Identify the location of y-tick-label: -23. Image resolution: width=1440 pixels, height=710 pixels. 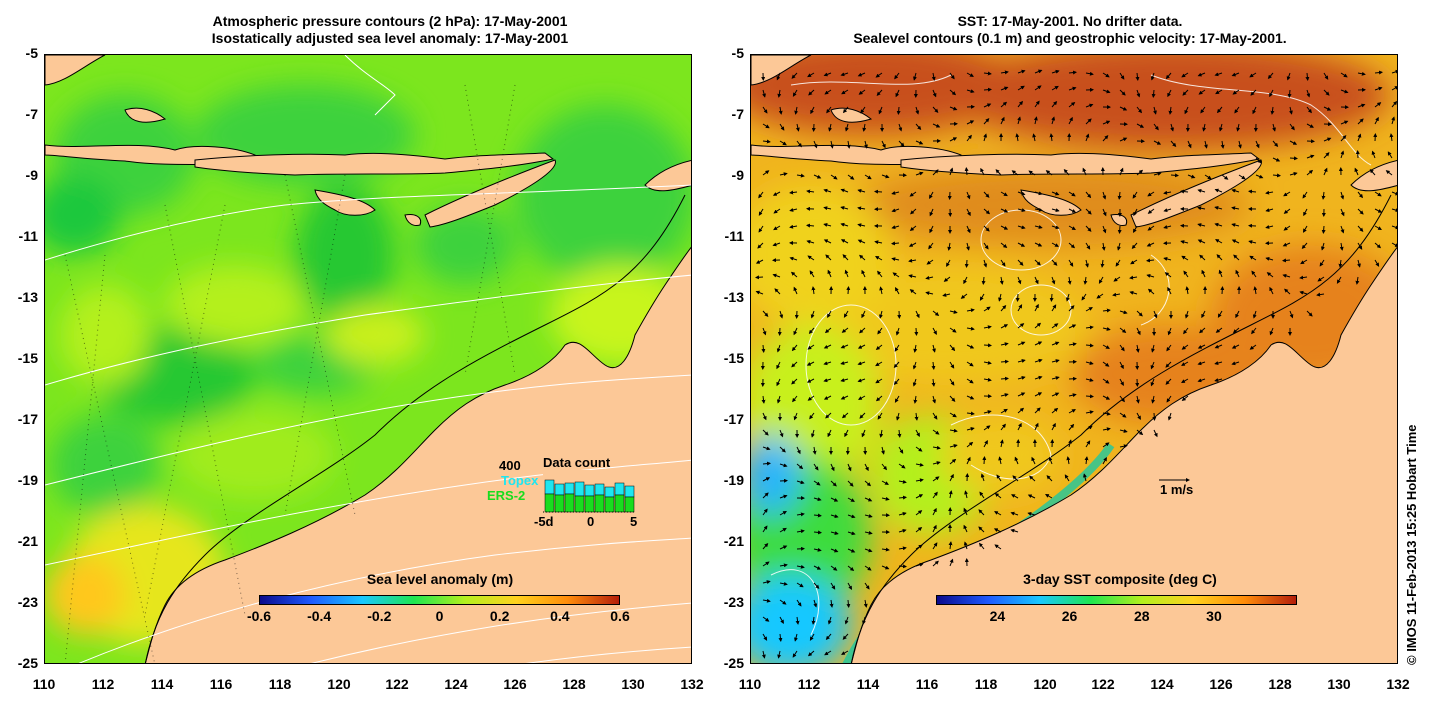
(733, 602).